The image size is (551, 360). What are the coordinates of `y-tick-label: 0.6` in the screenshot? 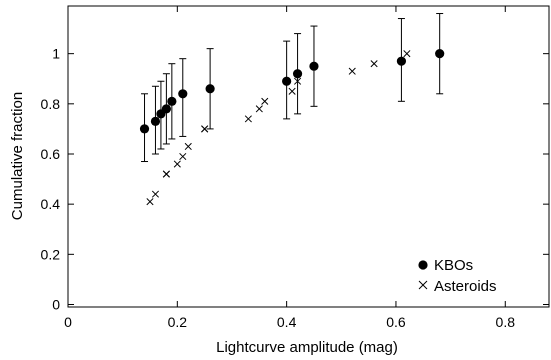 It's located at (51, 154).